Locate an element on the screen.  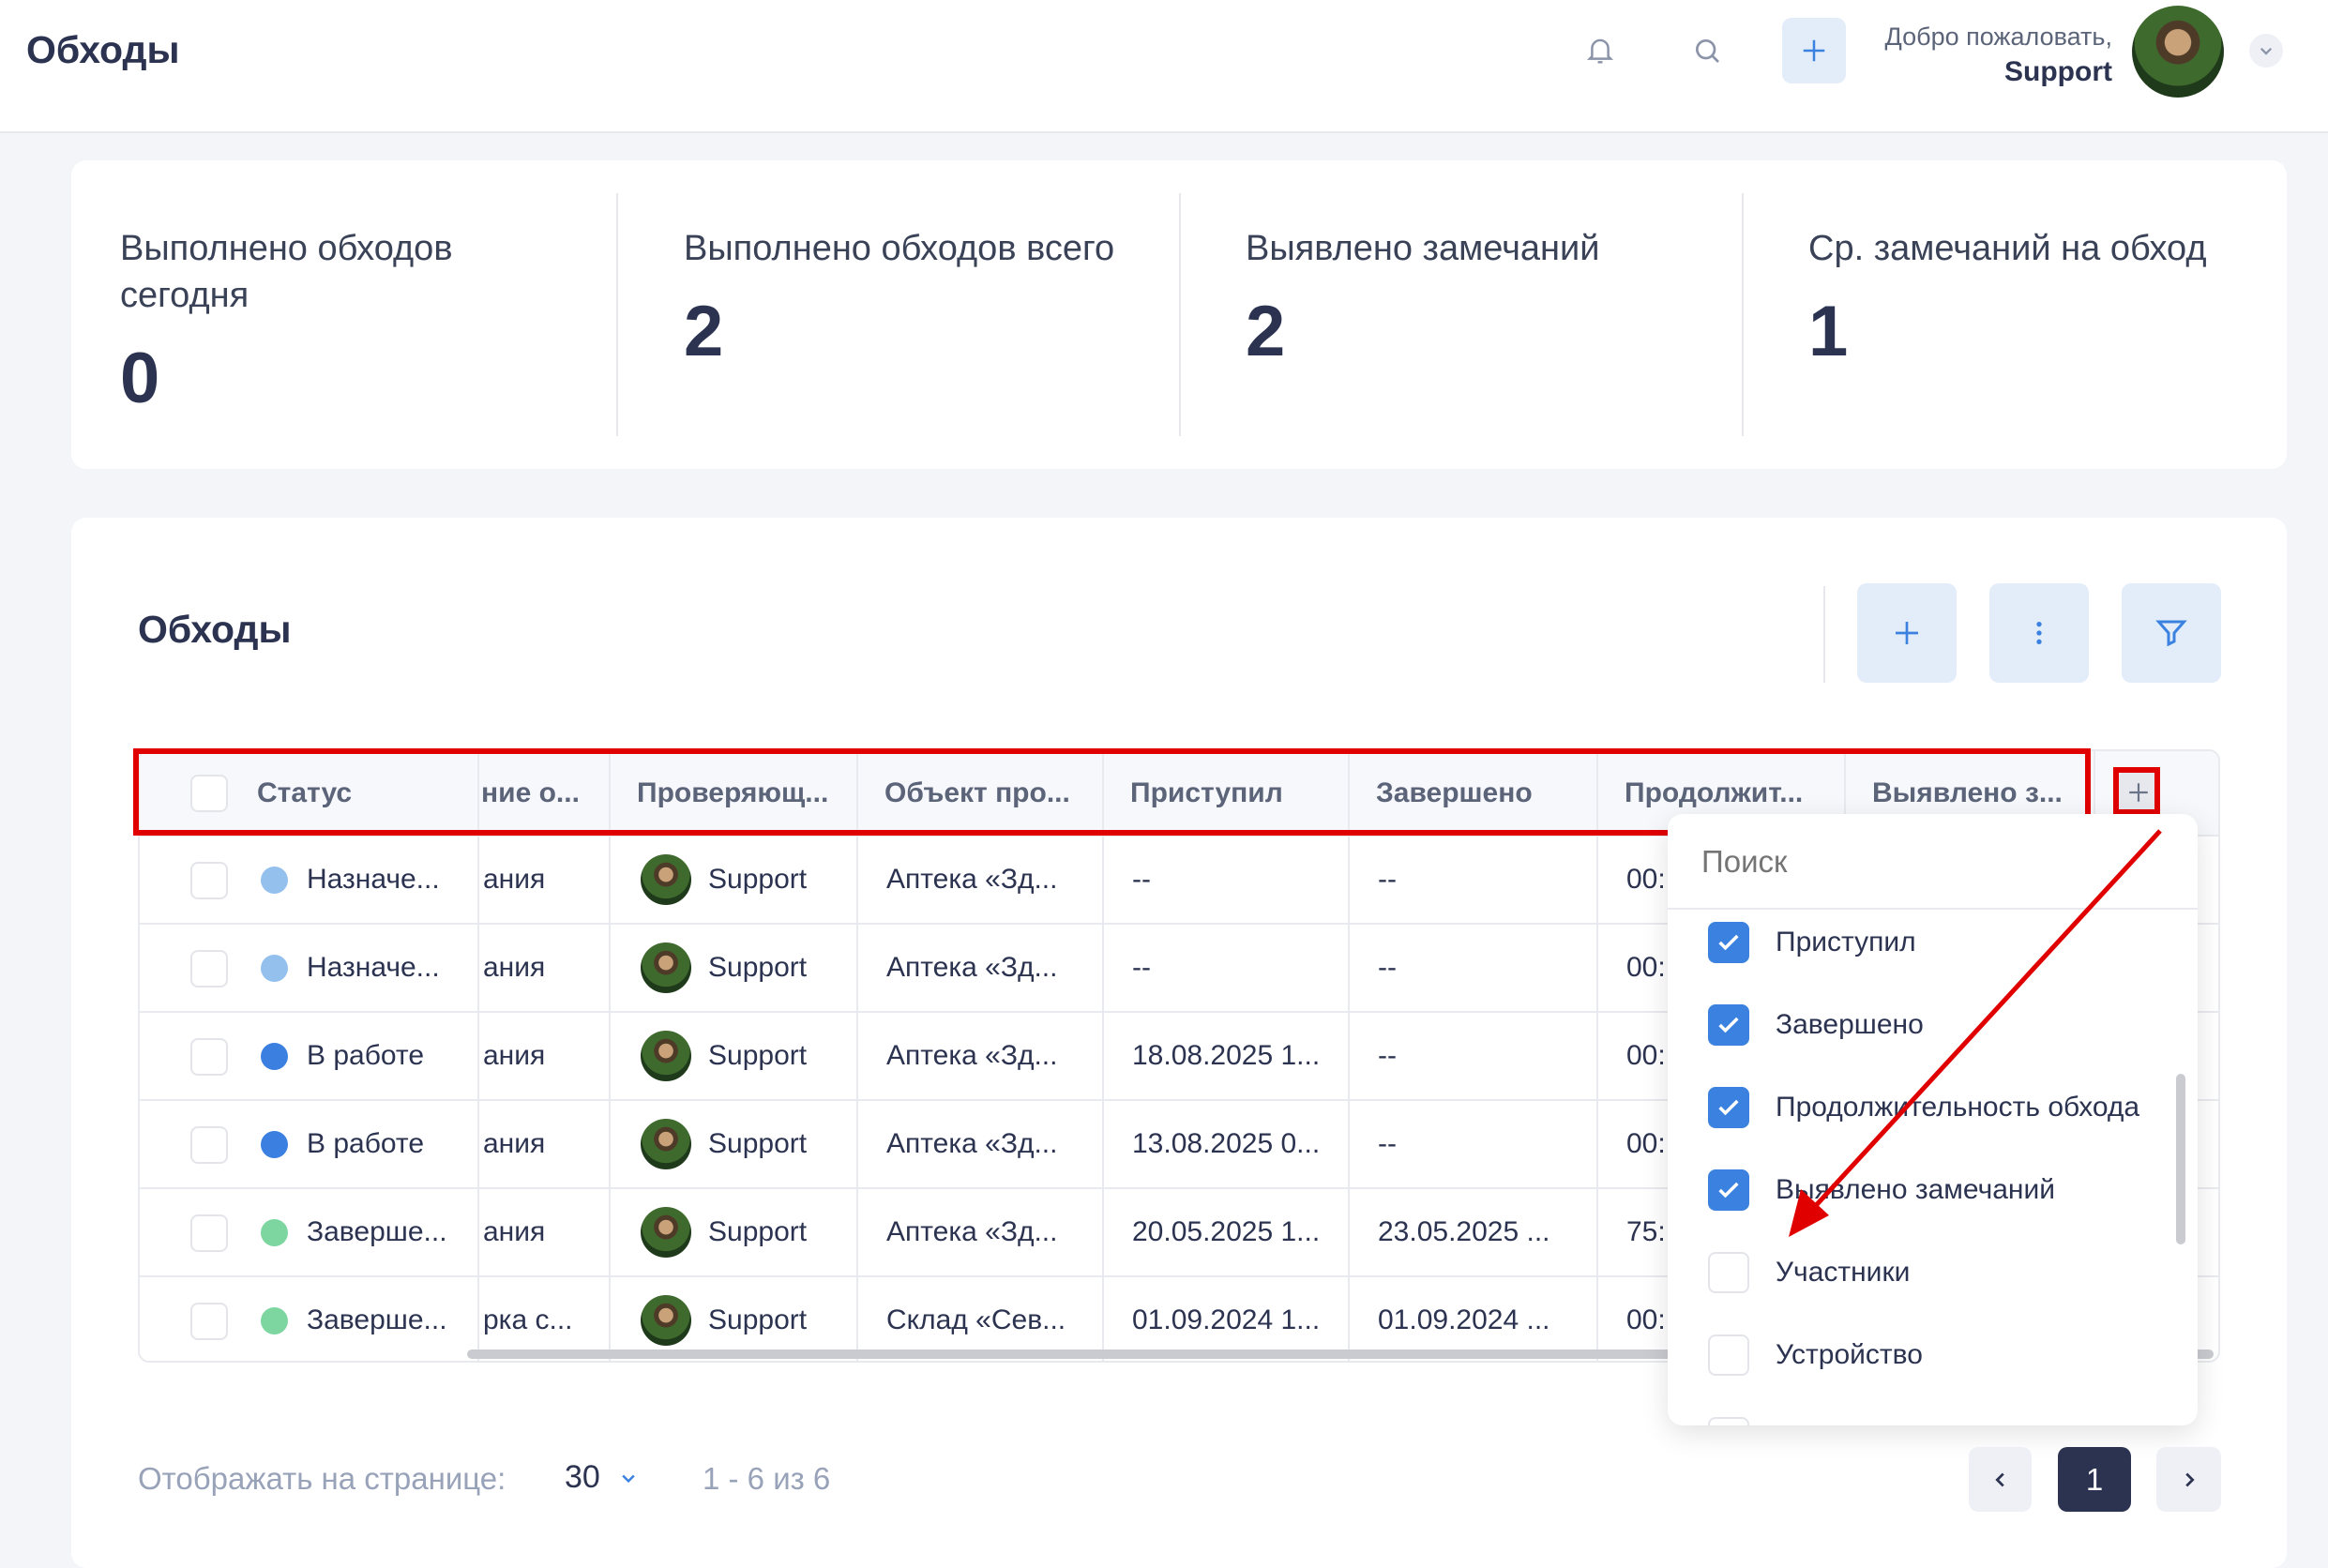
chevron-right-icon is located at coordinates (2189, 1479).